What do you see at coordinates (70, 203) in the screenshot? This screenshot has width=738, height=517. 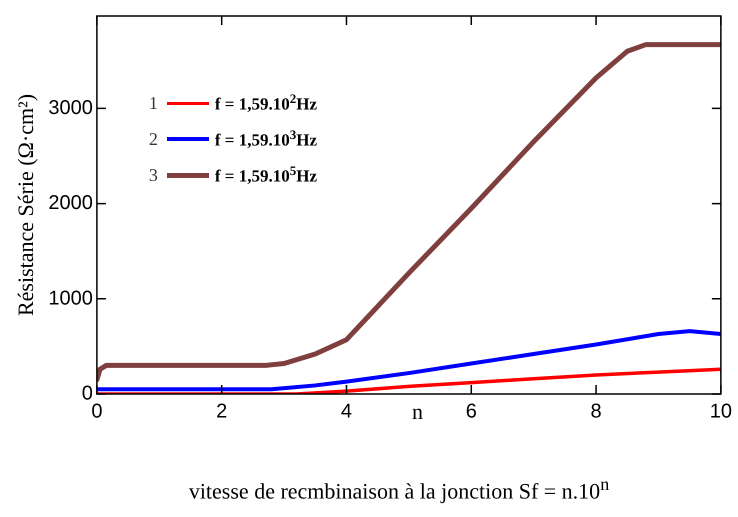 I see `y-tick-label: 2000` at bounding box center [70, 203].